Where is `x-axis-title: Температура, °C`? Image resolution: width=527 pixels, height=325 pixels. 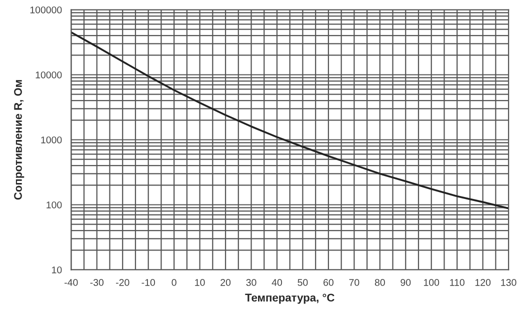 x-axis-title: Температура, °C is located at coordinates (289, 299).